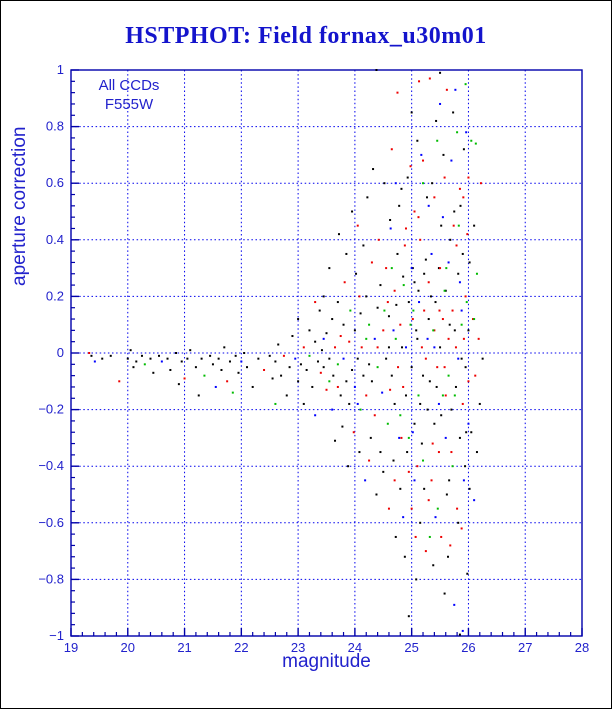  What do you see at coordinates (582, 647) in the screenshot?
I see `x-tick-label: 28` at bounding box center [582, 647].